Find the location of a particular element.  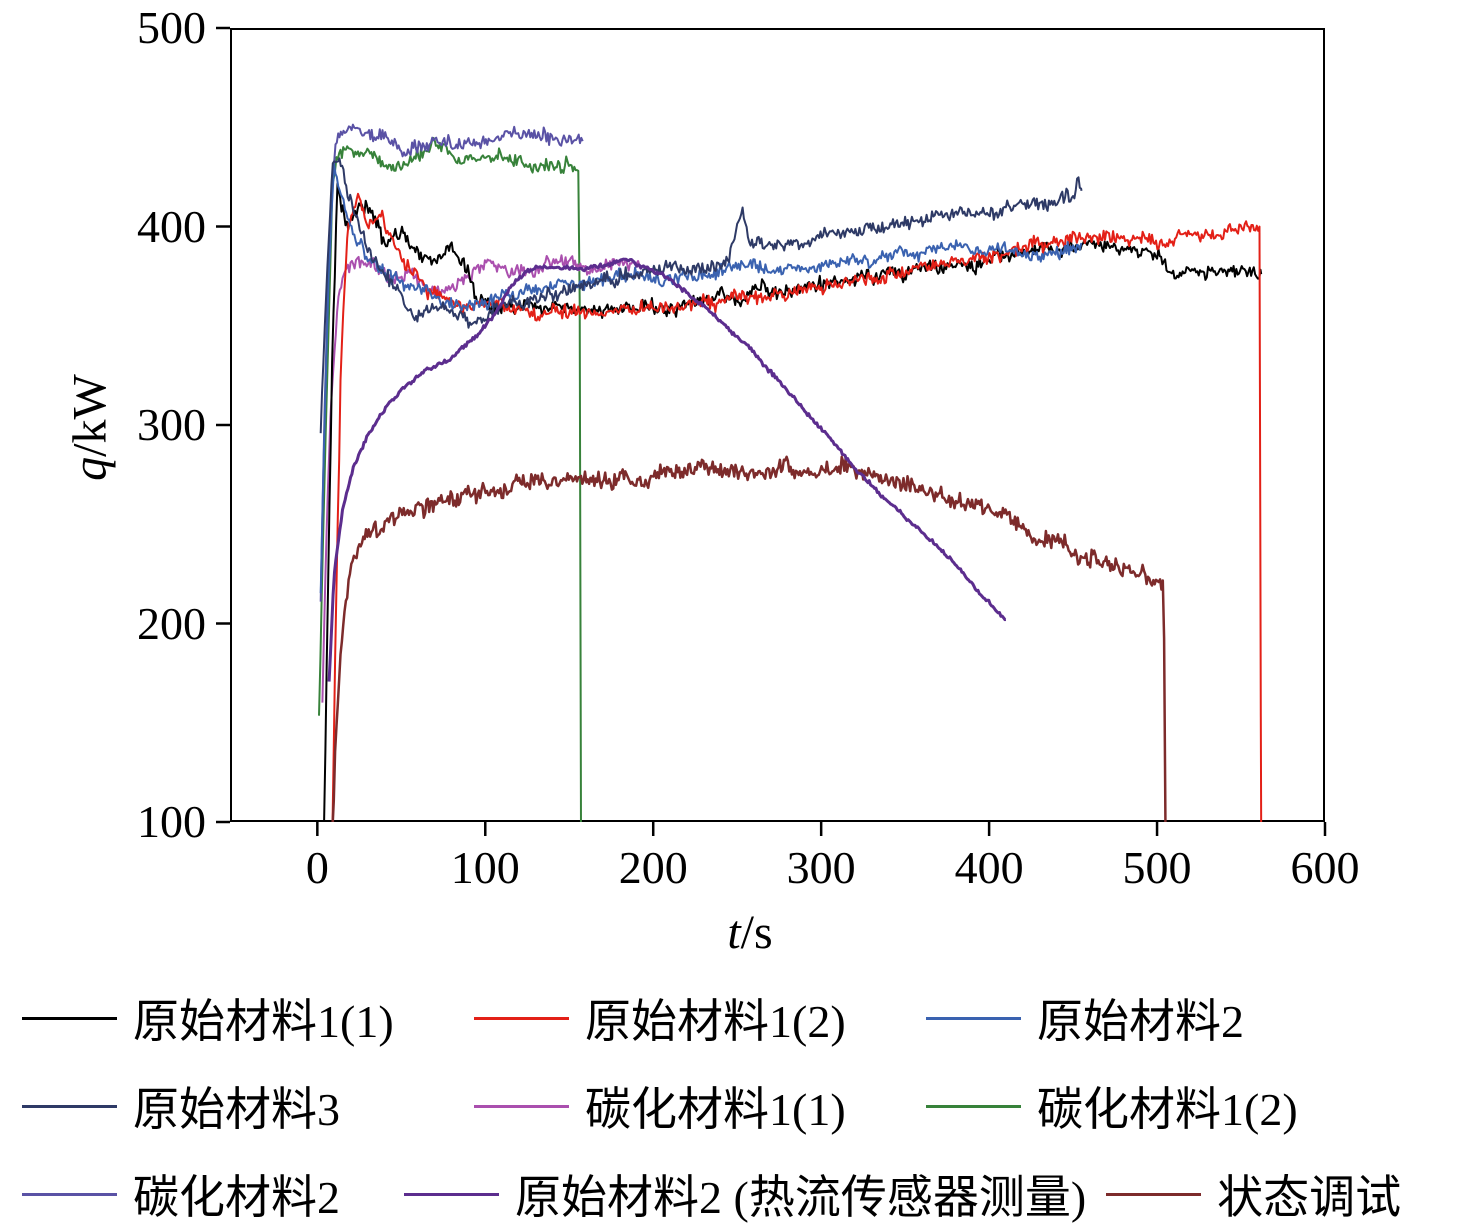

x-tick-label: 600 is located at coordinates (1325, 867).